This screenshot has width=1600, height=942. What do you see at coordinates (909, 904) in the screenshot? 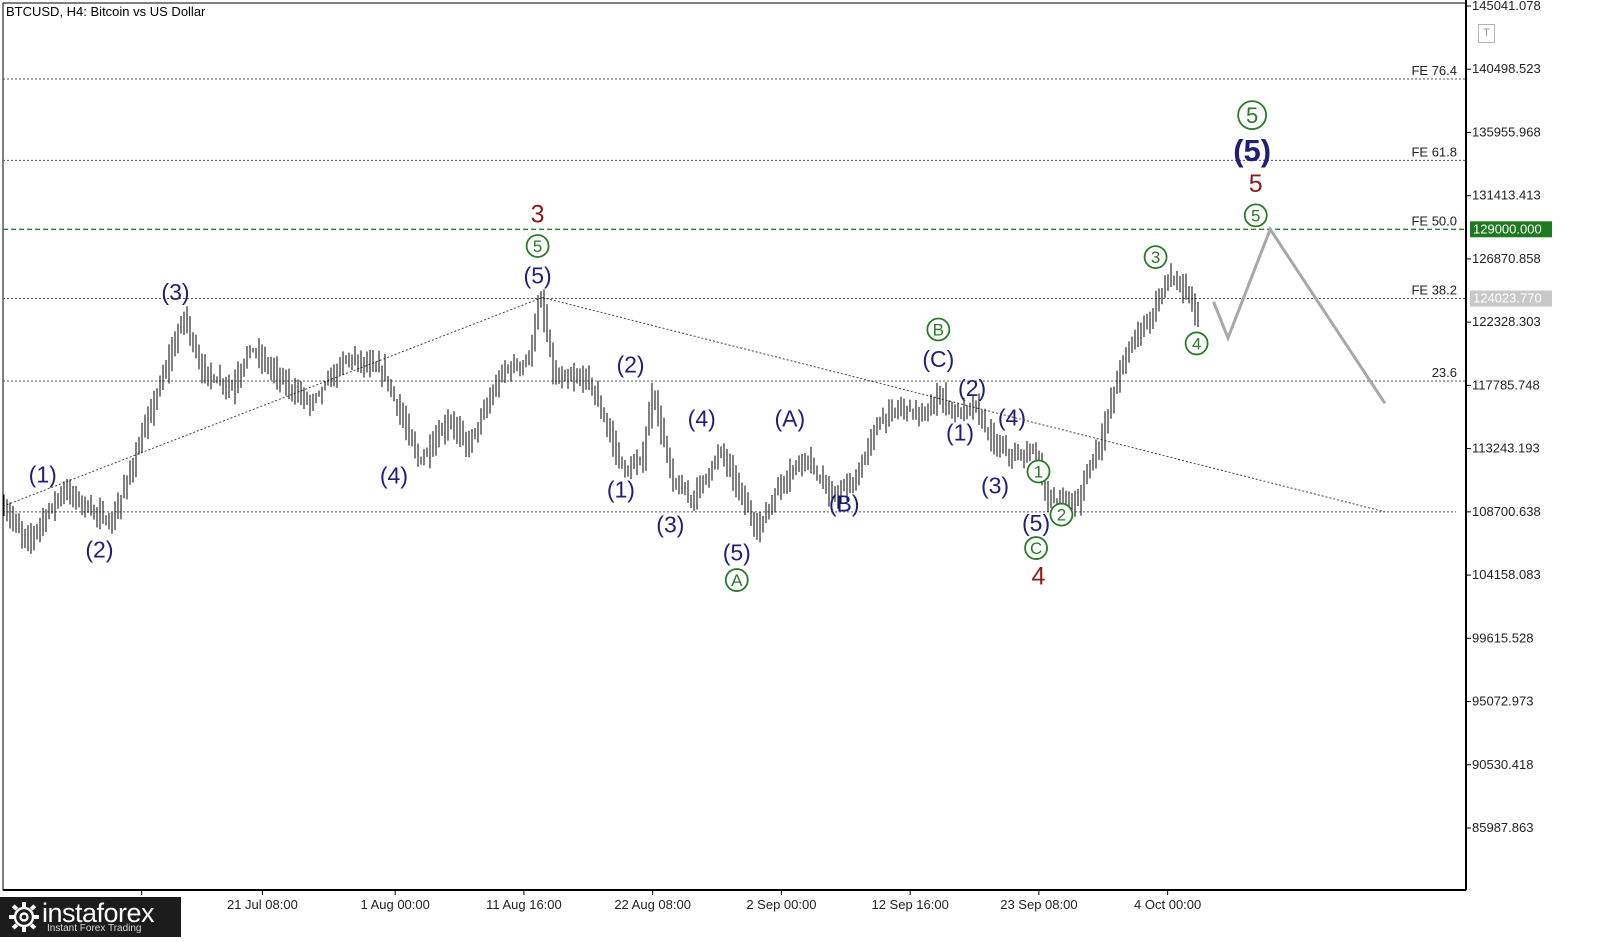
I see `time-tick-label: 12 Sep 16:00` at bounding box center [909, 904].